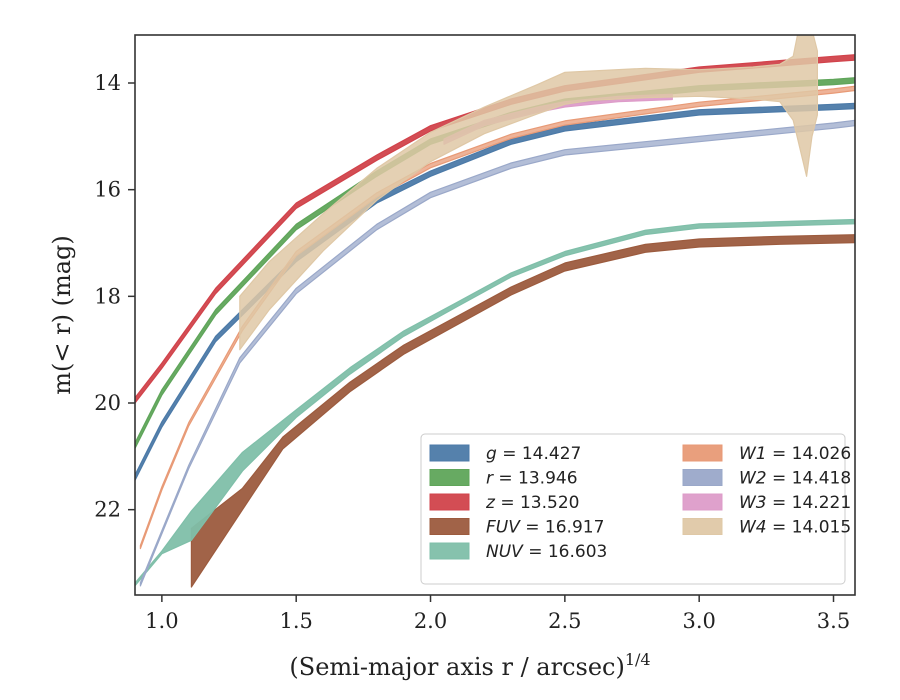 The image size is (900, 700). Describe the element at coordinates (702, 526) in the screenshot. I see `legend-swatch-w4` at that location.